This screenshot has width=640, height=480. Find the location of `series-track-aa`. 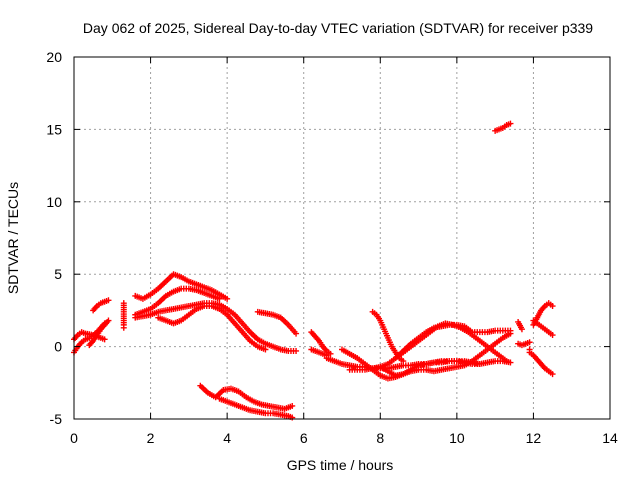

series-track-aa is located at coordinates (541, 363).